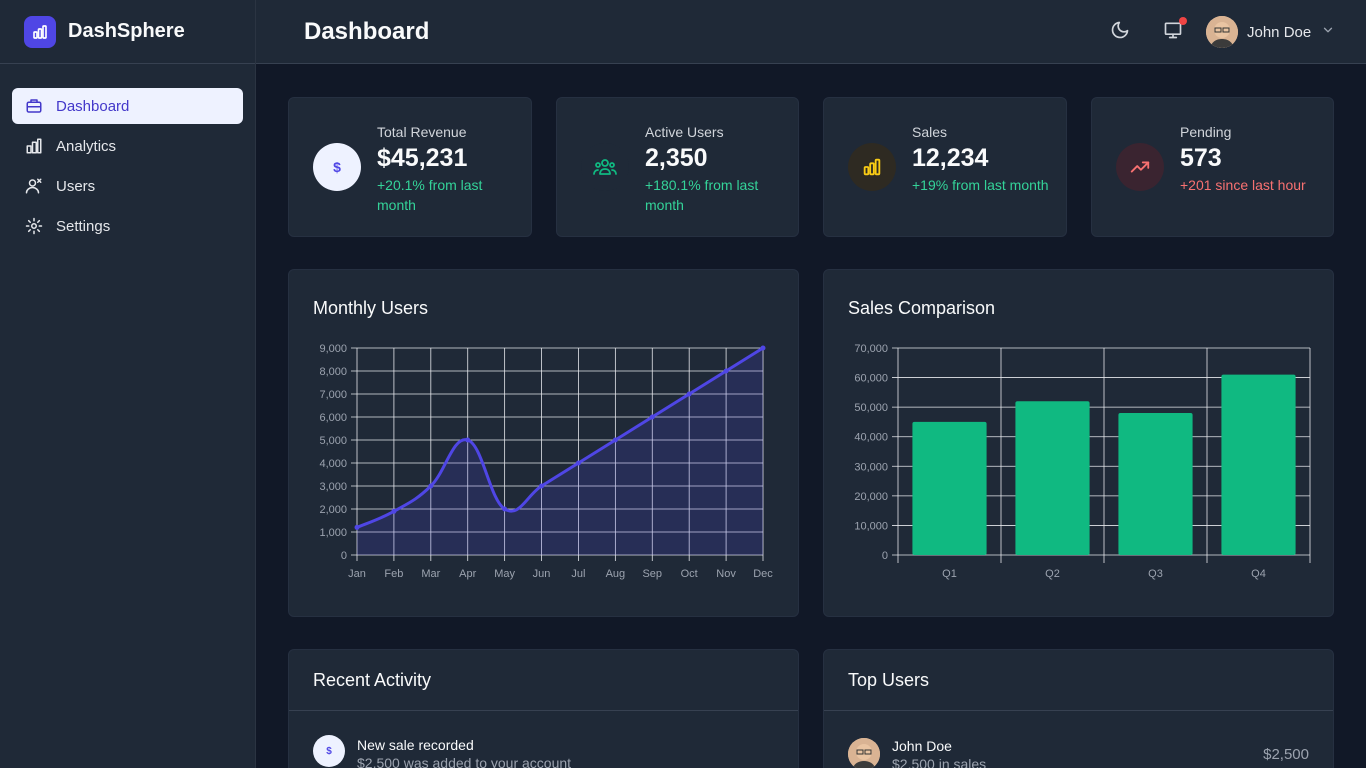 This screenshot has height=768, width=1366. Describe the element at coordinates (76, 186) in the screenshot. I see `sidebar-item-label: Users` at that location.